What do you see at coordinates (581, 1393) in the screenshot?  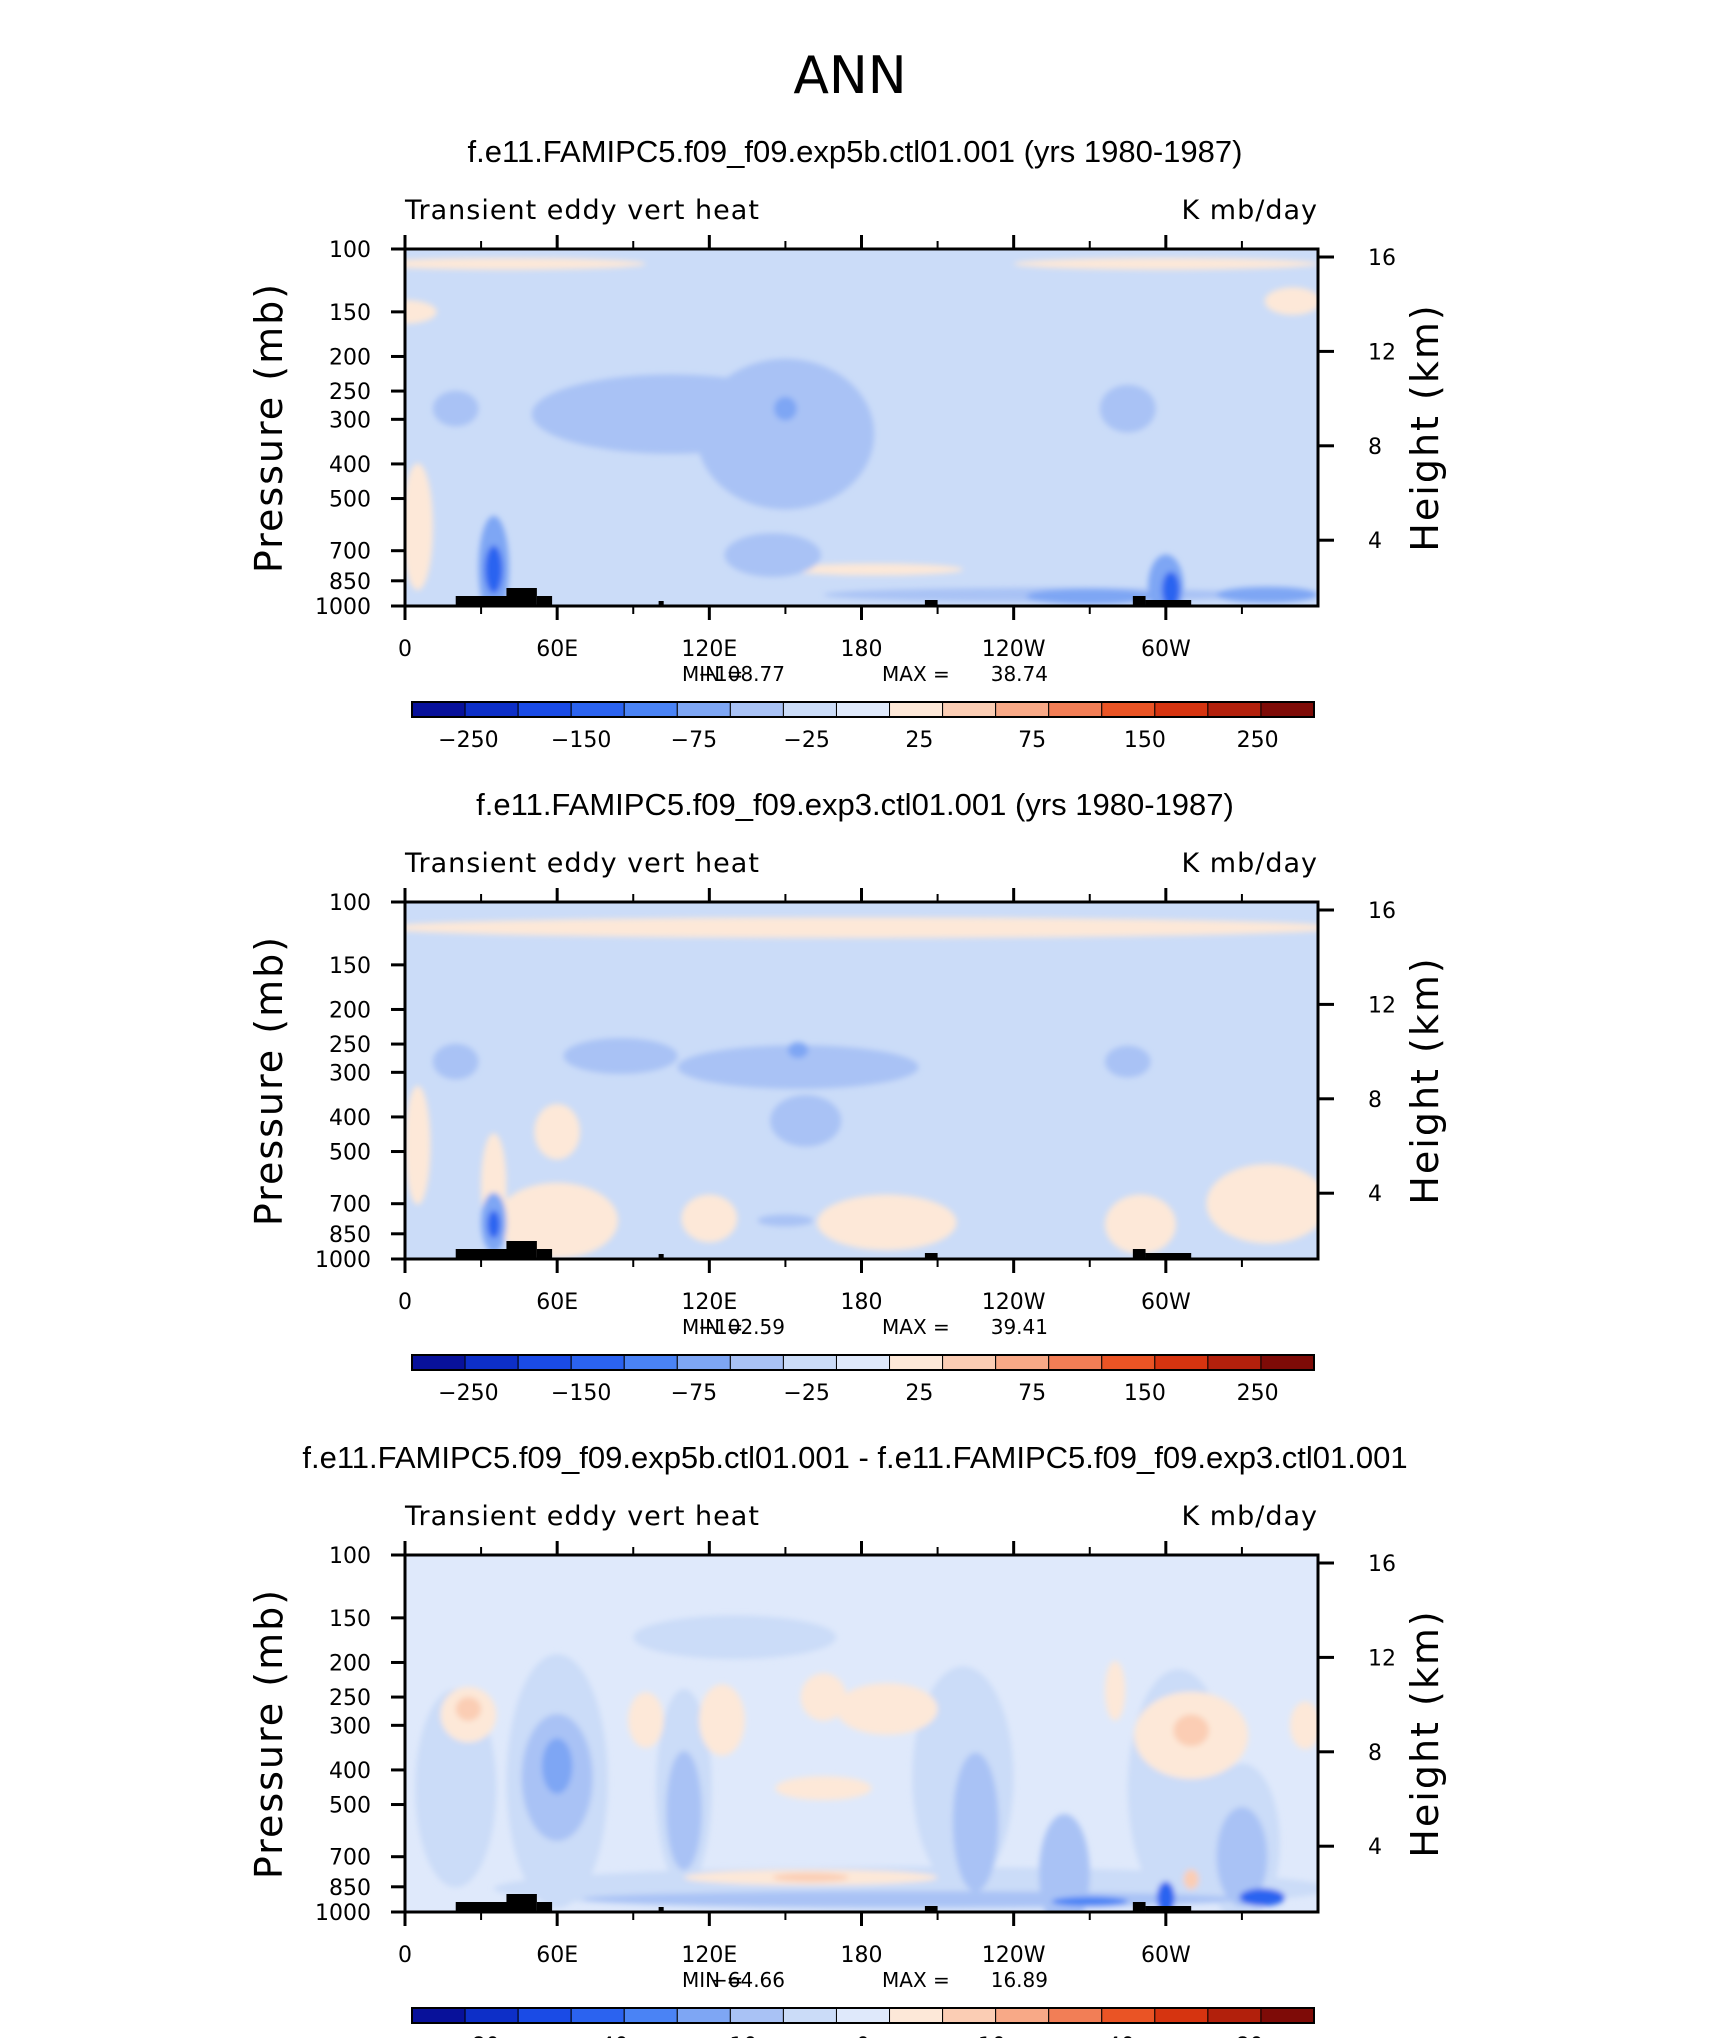 I see `colorbar-label: −150` at bounding box center [581, 1393].